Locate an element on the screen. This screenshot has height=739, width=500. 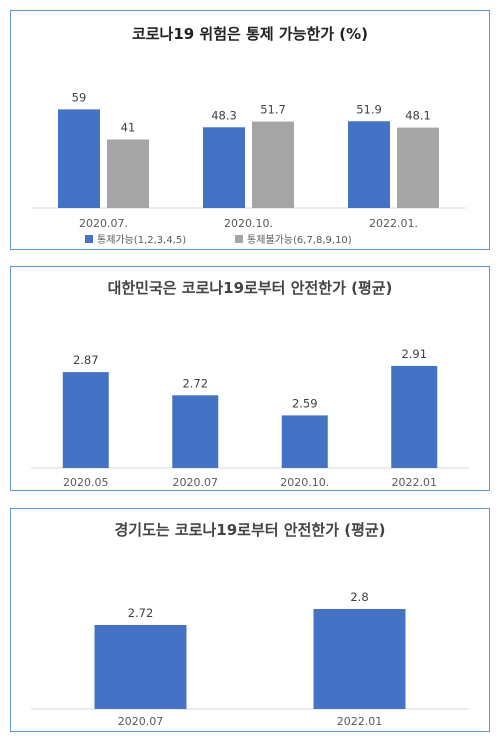
data-label-1-1-3: 51.9 is located at coordinates (369, 109).